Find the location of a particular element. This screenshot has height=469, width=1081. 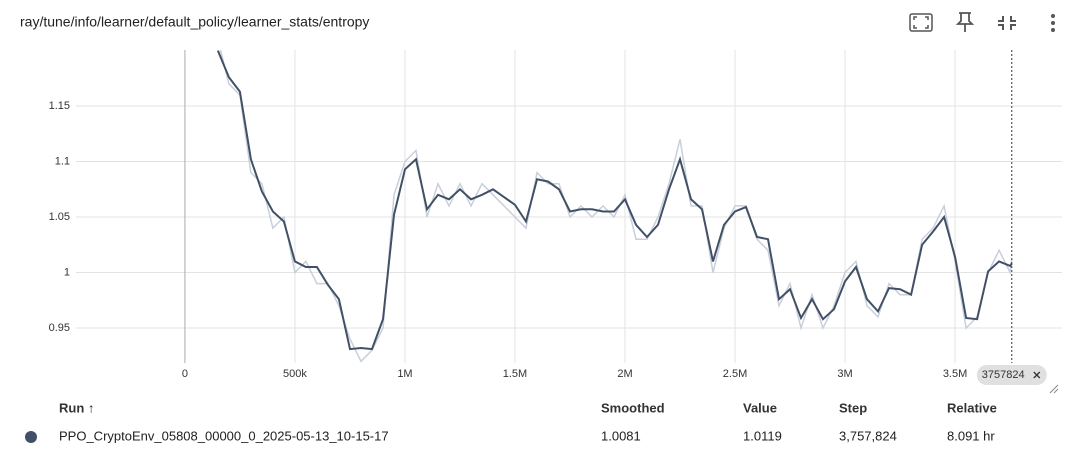

cell: 1.0081 is located at coordinates (621, 435).